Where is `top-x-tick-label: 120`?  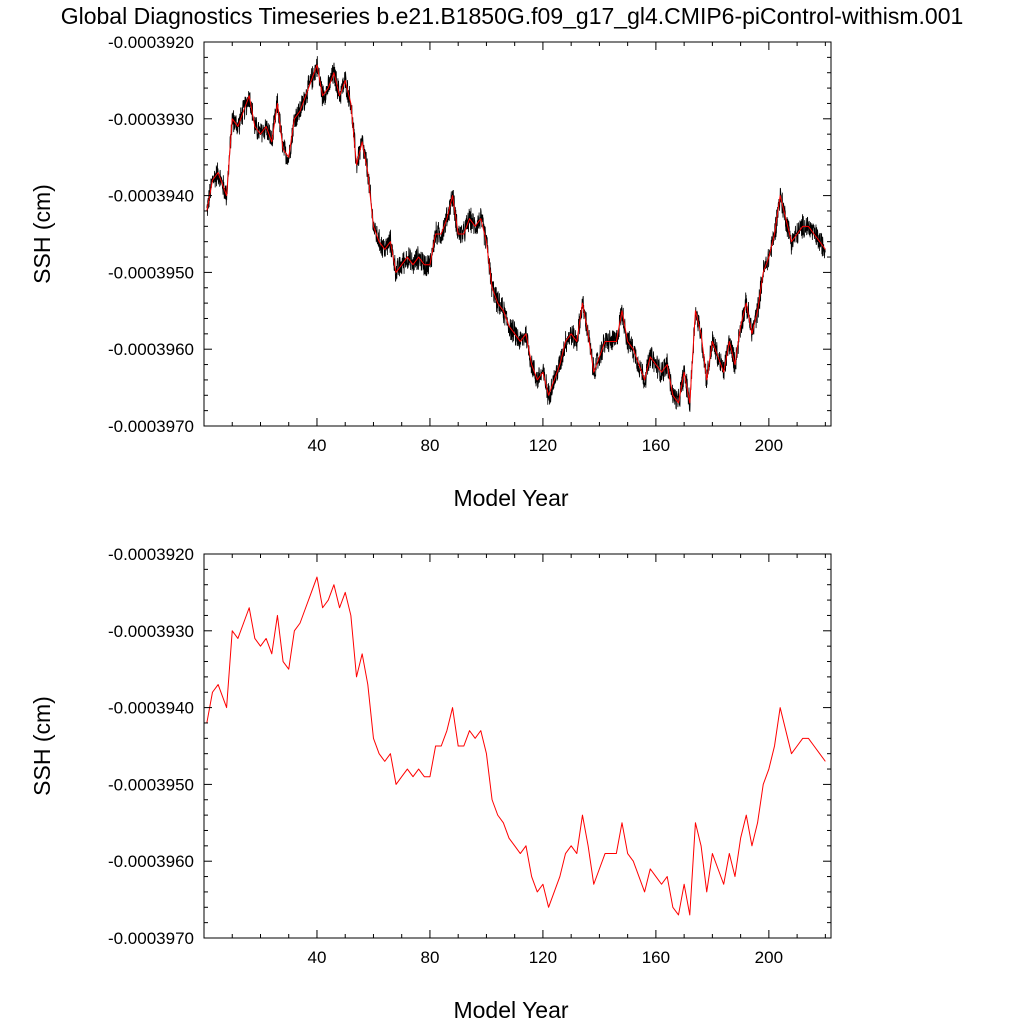
top-x-tick-label: 120 is located at coordinates (543, 445).